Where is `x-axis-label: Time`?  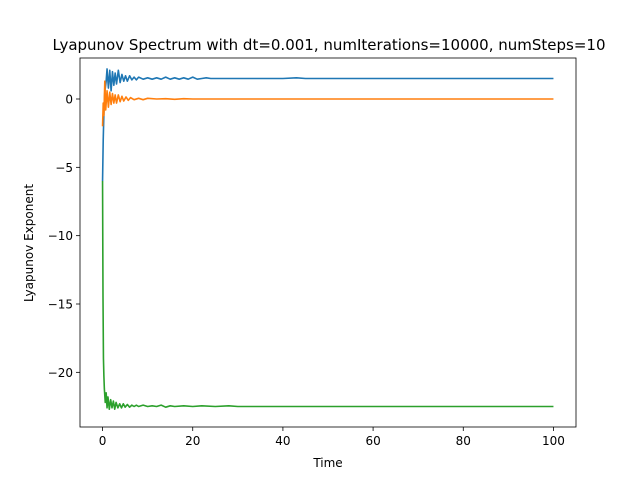
x-axis-label: Time is located at coordinates (327, 463).